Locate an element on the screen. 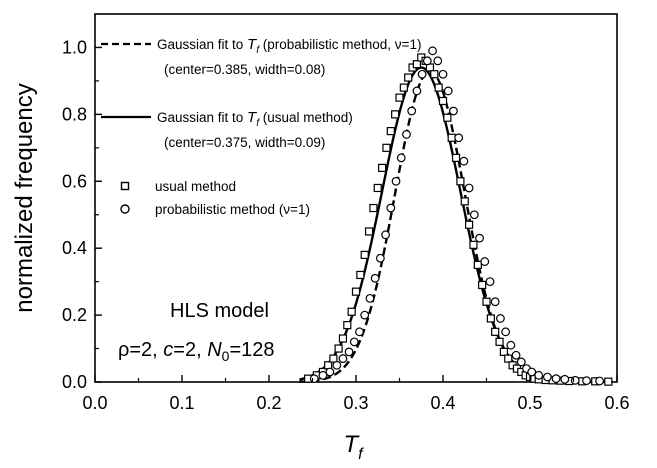 Image resolution: width=657 pixels, height=468 pixels. y-tick-label: 0.8 is located at coordinates (74, 114).